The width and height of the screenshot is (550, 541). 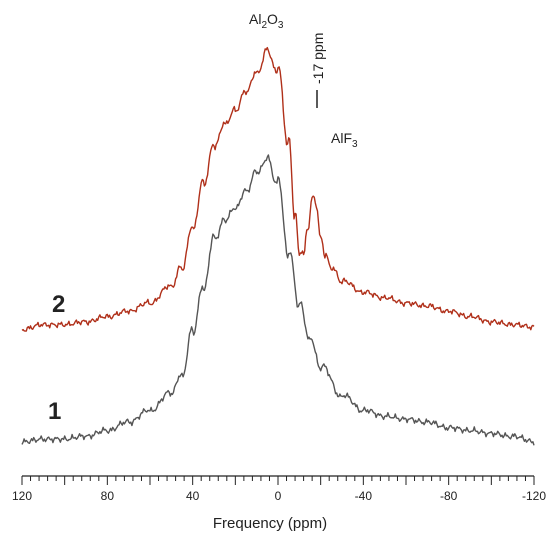 What do you see at coordinates (22, 496) in the screenshot?
I see `tick-label: 120` at bounding box center [22, 496].